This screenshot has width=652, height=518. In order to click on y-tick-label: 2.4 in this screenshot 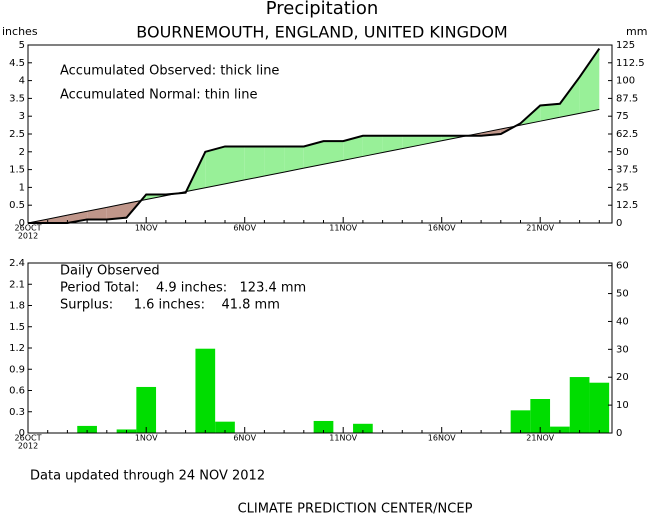, I will do `click(17, 263)`.